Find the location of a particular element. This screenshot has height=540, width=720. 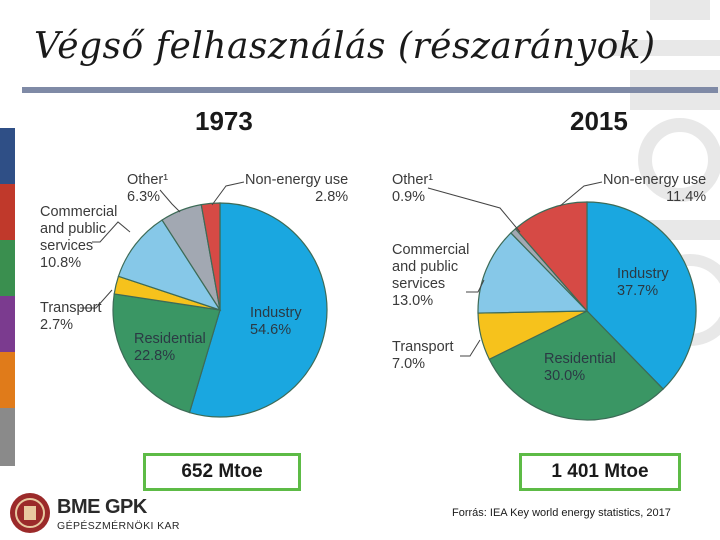

label-2015-nonenergy: Non-energy use 11.4% is located at coordinates (655, 188).